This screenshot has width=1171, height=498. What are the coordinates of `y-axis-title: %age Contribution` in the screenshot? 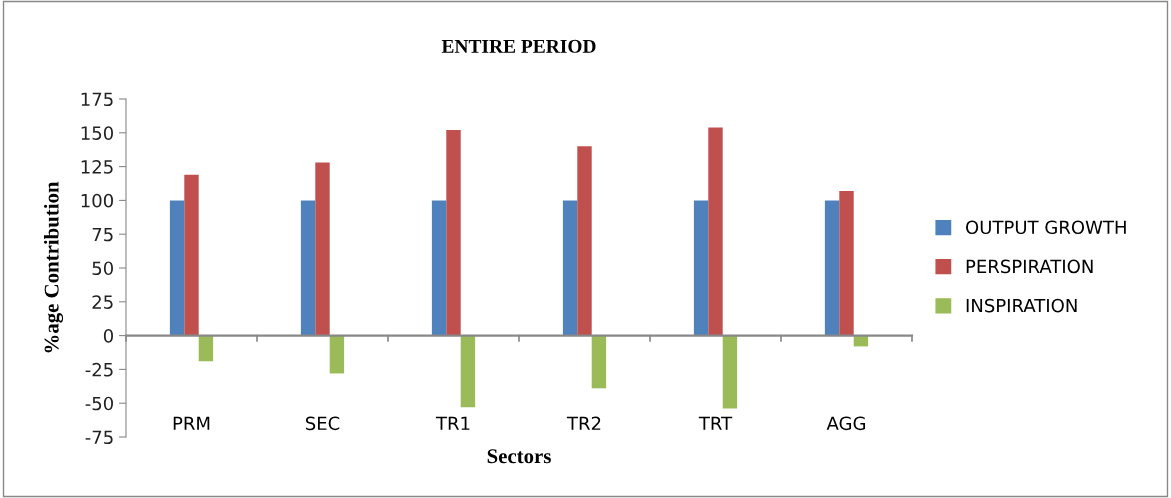 It's located at (54, 267).